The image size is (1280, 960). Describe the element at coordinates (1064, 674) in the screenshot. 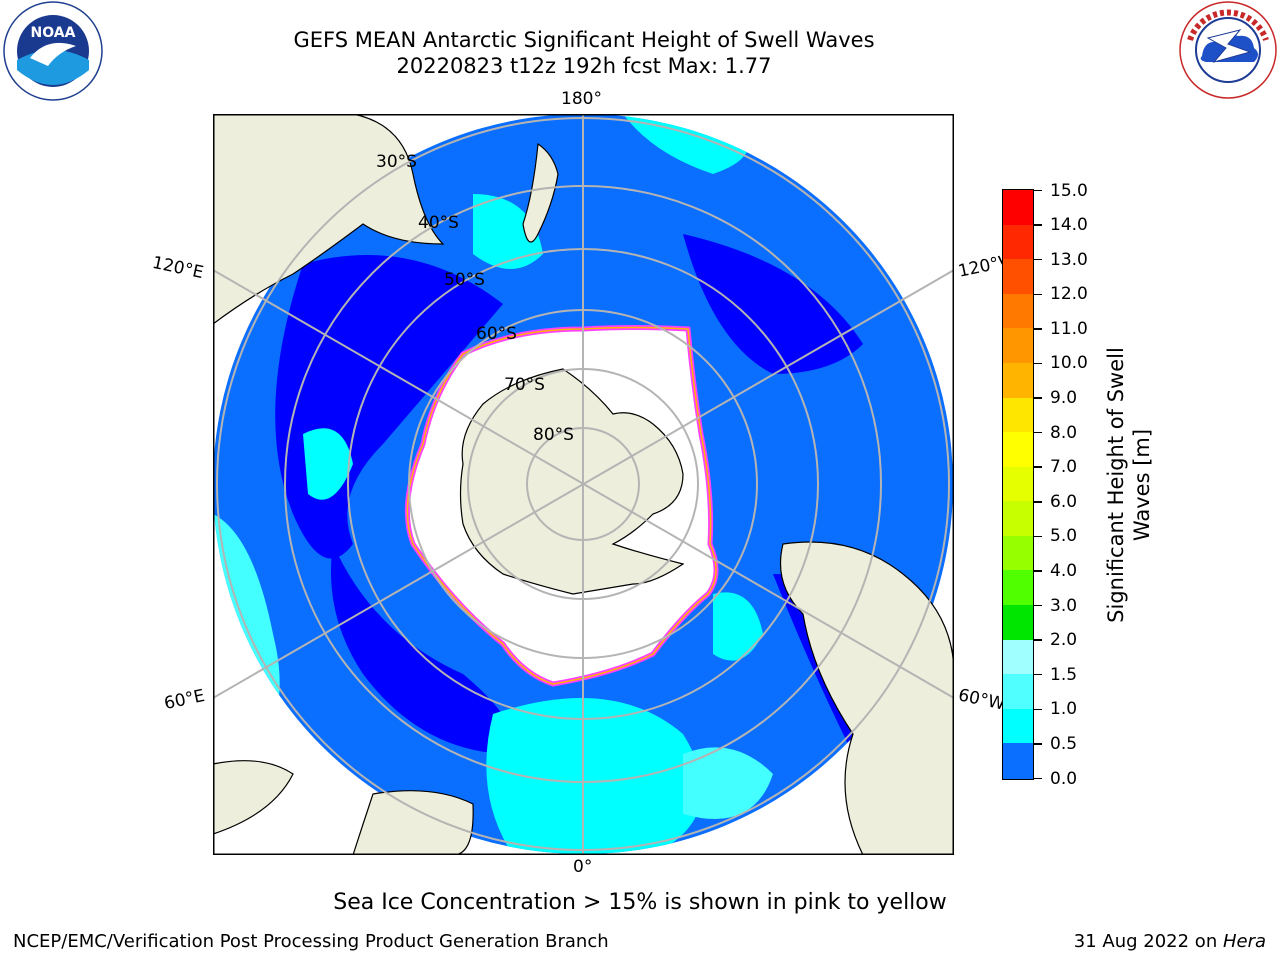

I see `colorbar-tick-label: 1.5` at that location.